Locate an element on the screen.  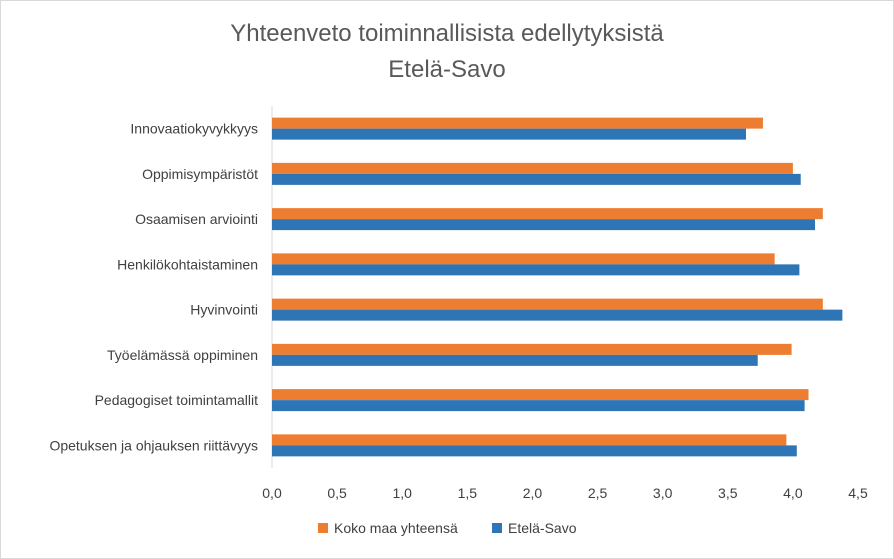
category-label: Opetuksen ja ohjauksen riittävyys is located at coordinates (153, 445).